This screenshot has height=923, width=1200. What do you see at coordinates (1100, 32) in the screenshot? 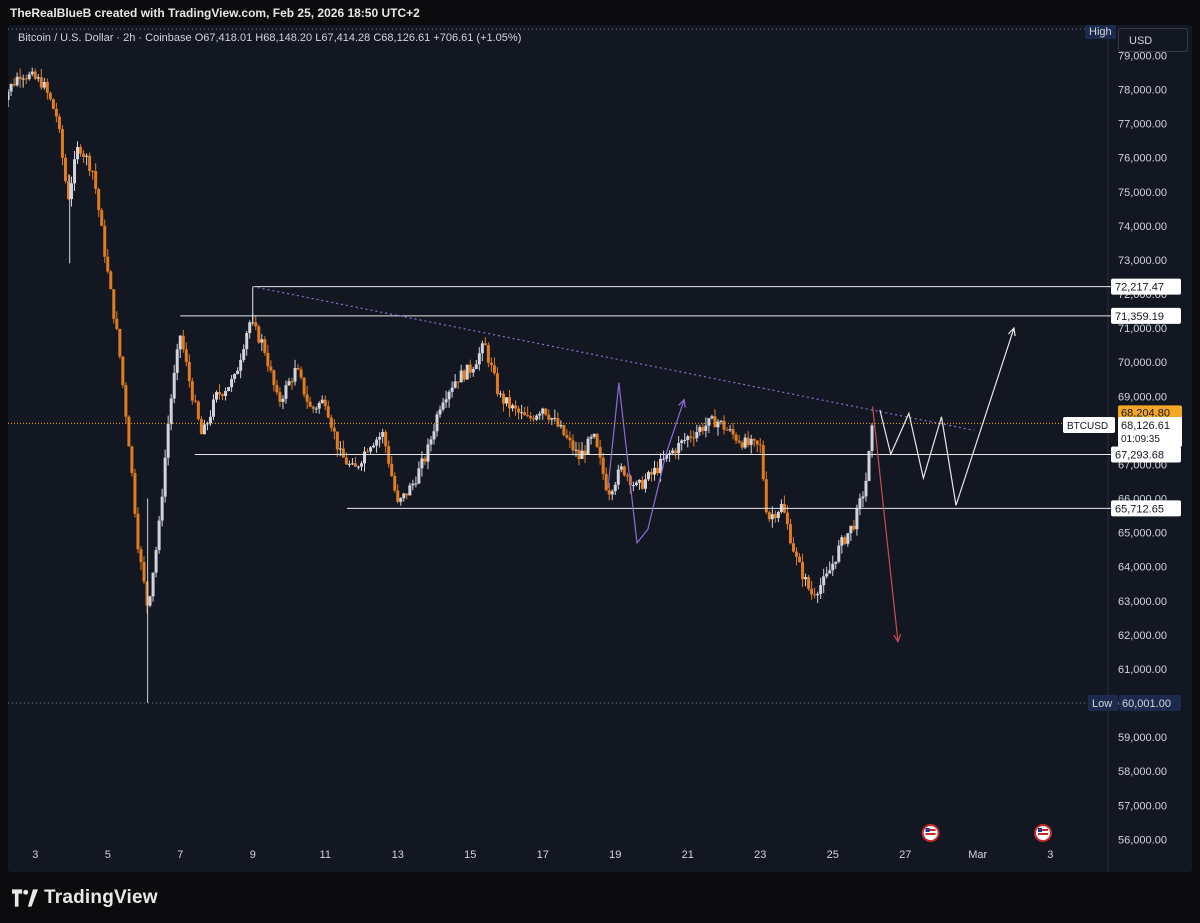
I see `high-badge-label: High` at bounding box center [1100, 32].